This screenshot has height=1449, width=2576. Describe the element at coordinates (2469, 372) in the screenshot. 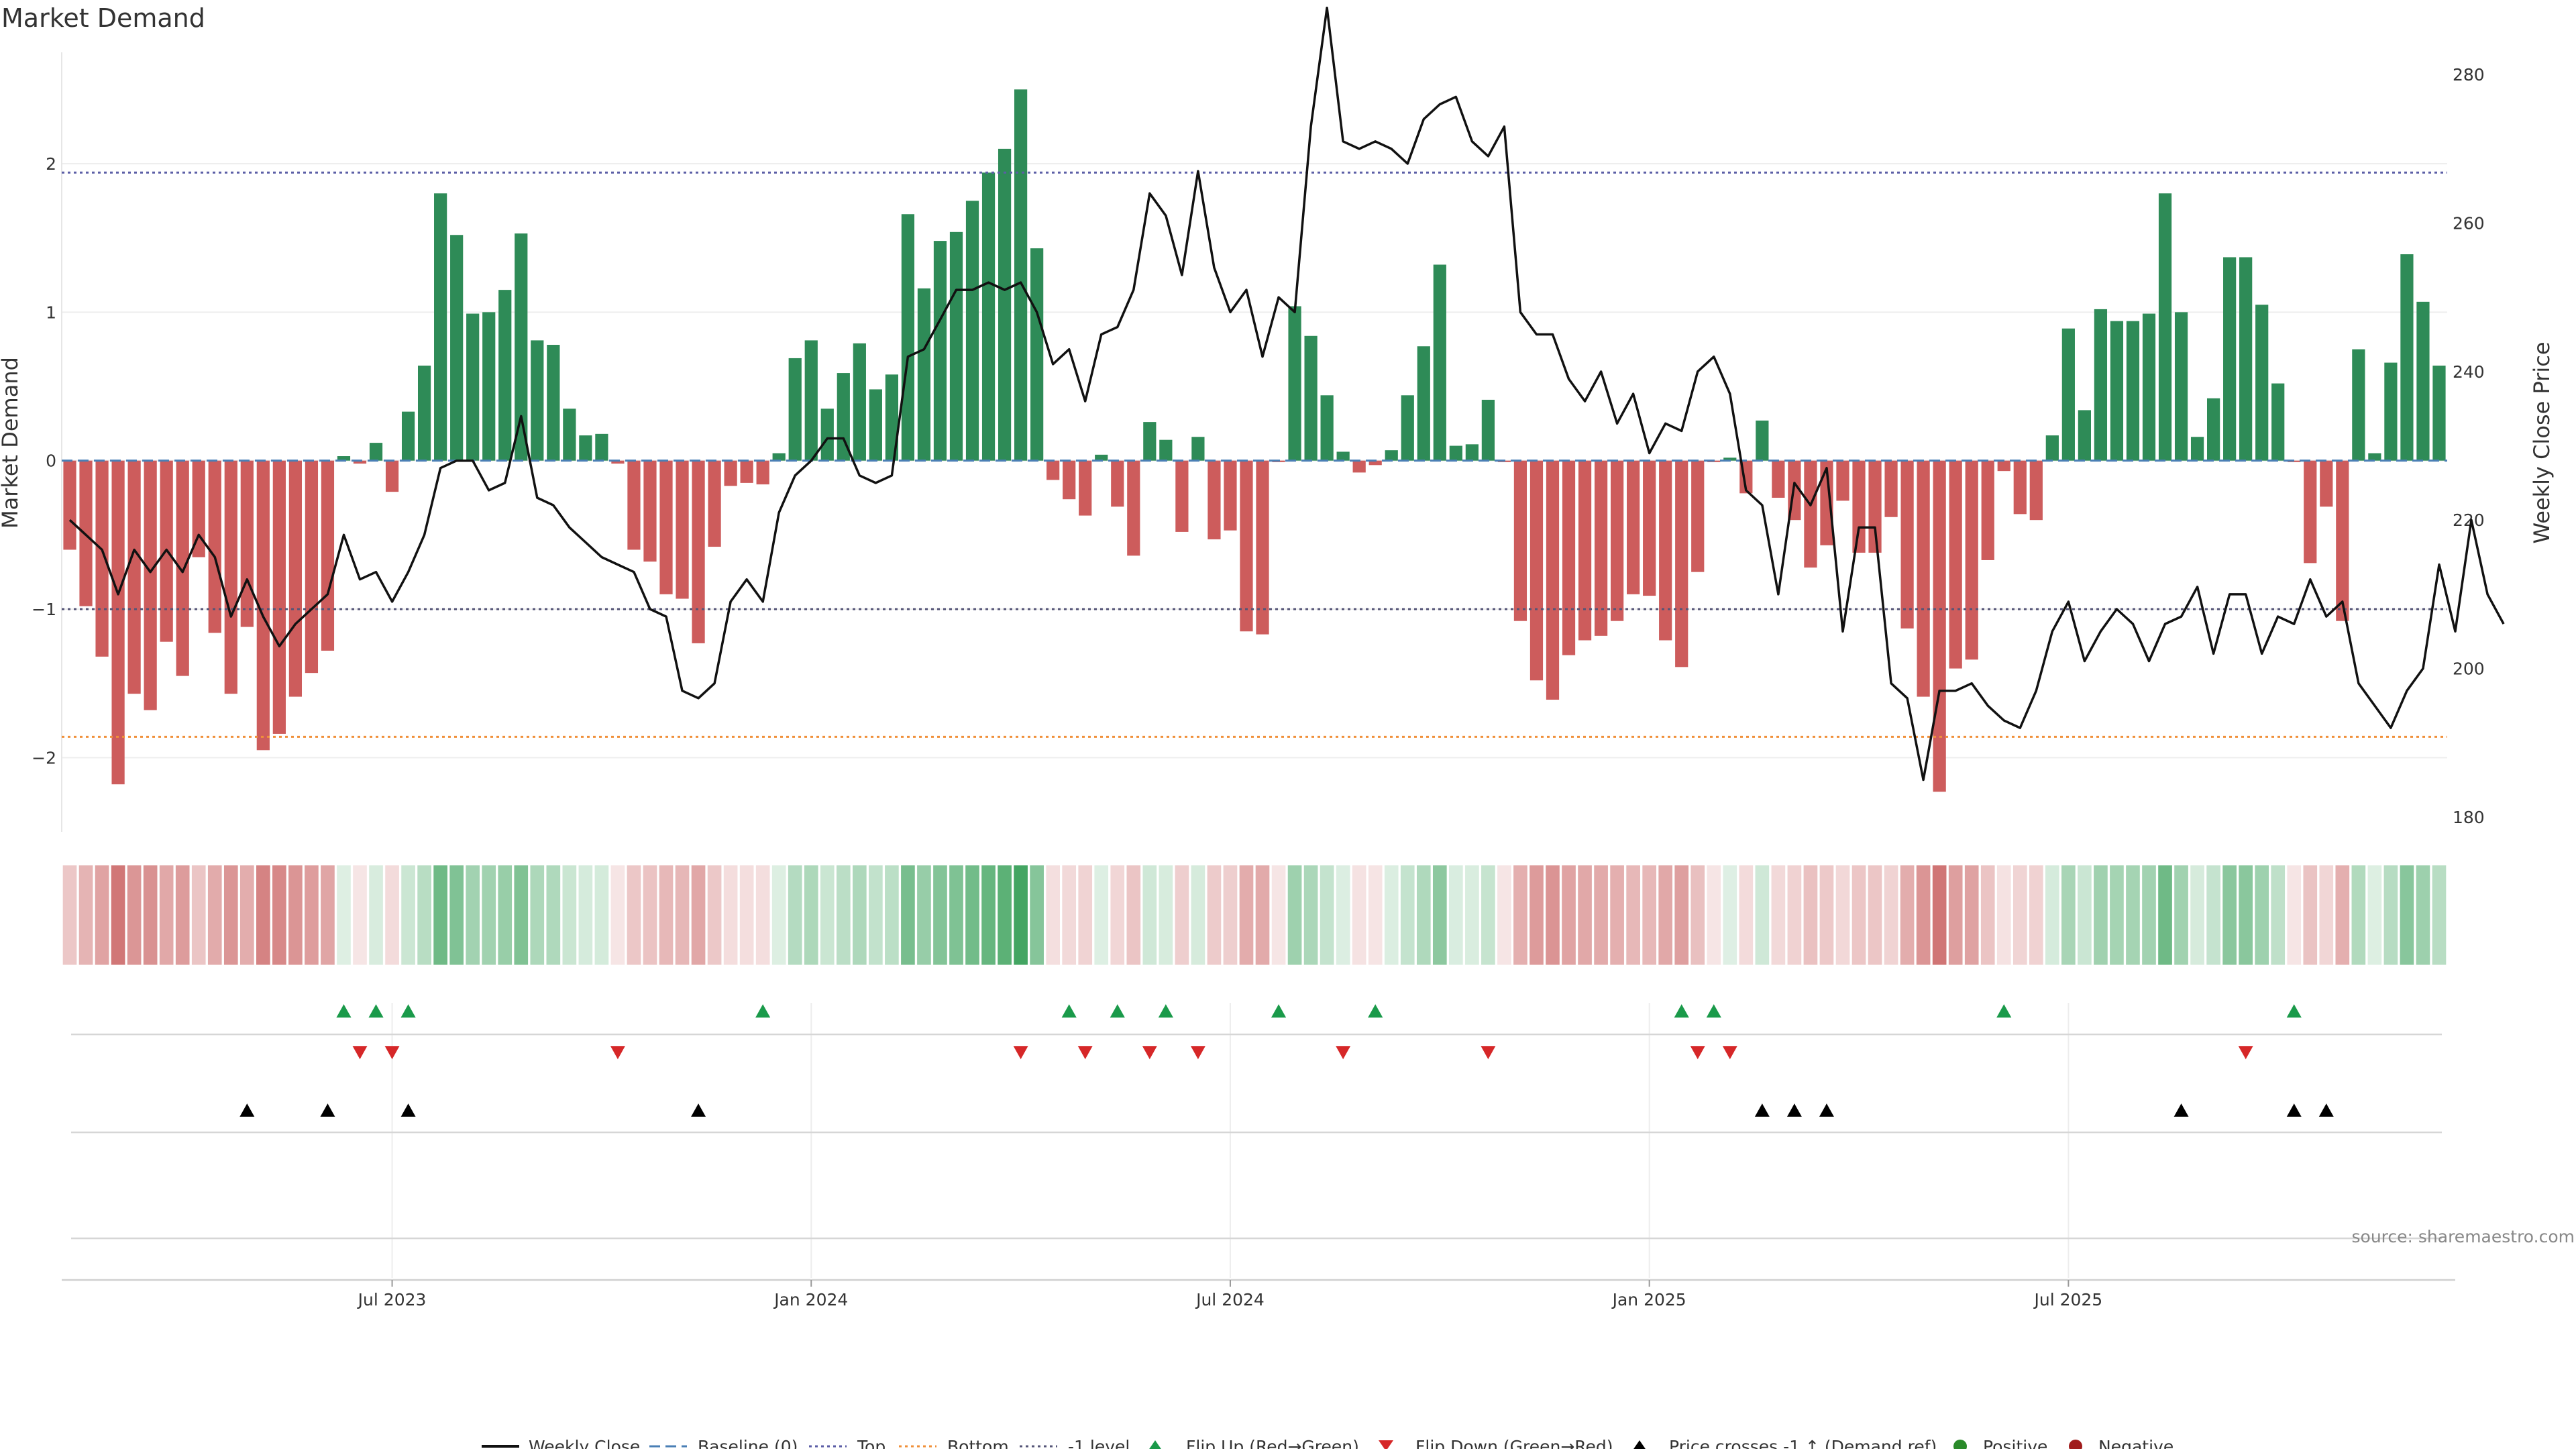

I see `right-tick-label: 240` at that location.